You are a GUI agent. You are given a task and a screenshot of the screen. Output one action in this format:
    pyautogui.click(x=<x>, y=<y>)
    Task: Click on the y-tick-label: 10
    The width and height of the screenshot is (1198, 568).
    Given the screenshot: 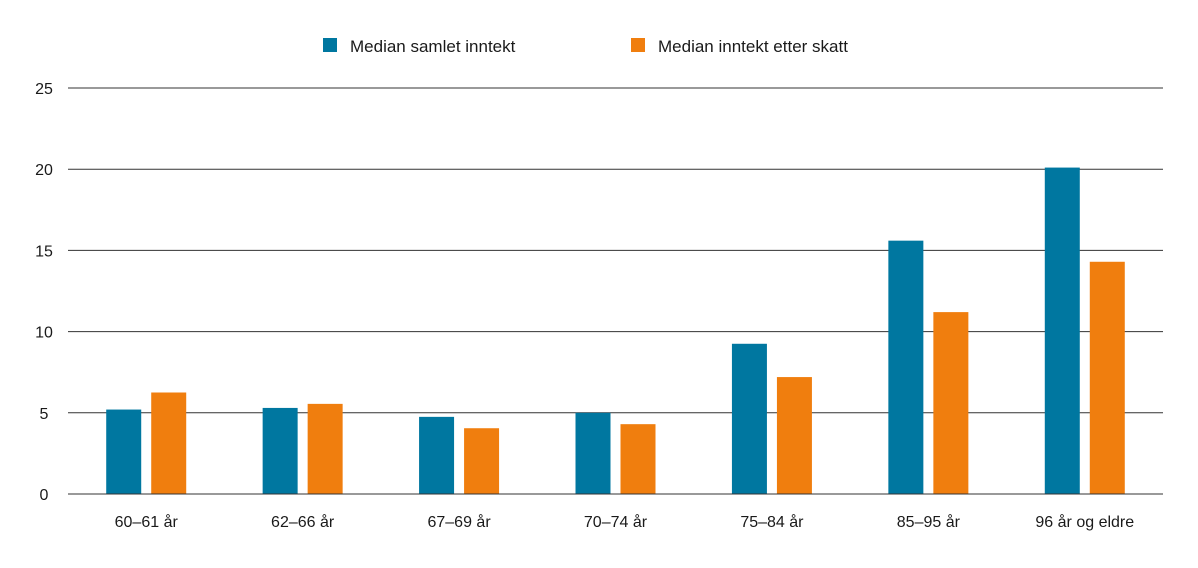 What is the action you would take?
    pyautogui.click(x=44, y=333)
    